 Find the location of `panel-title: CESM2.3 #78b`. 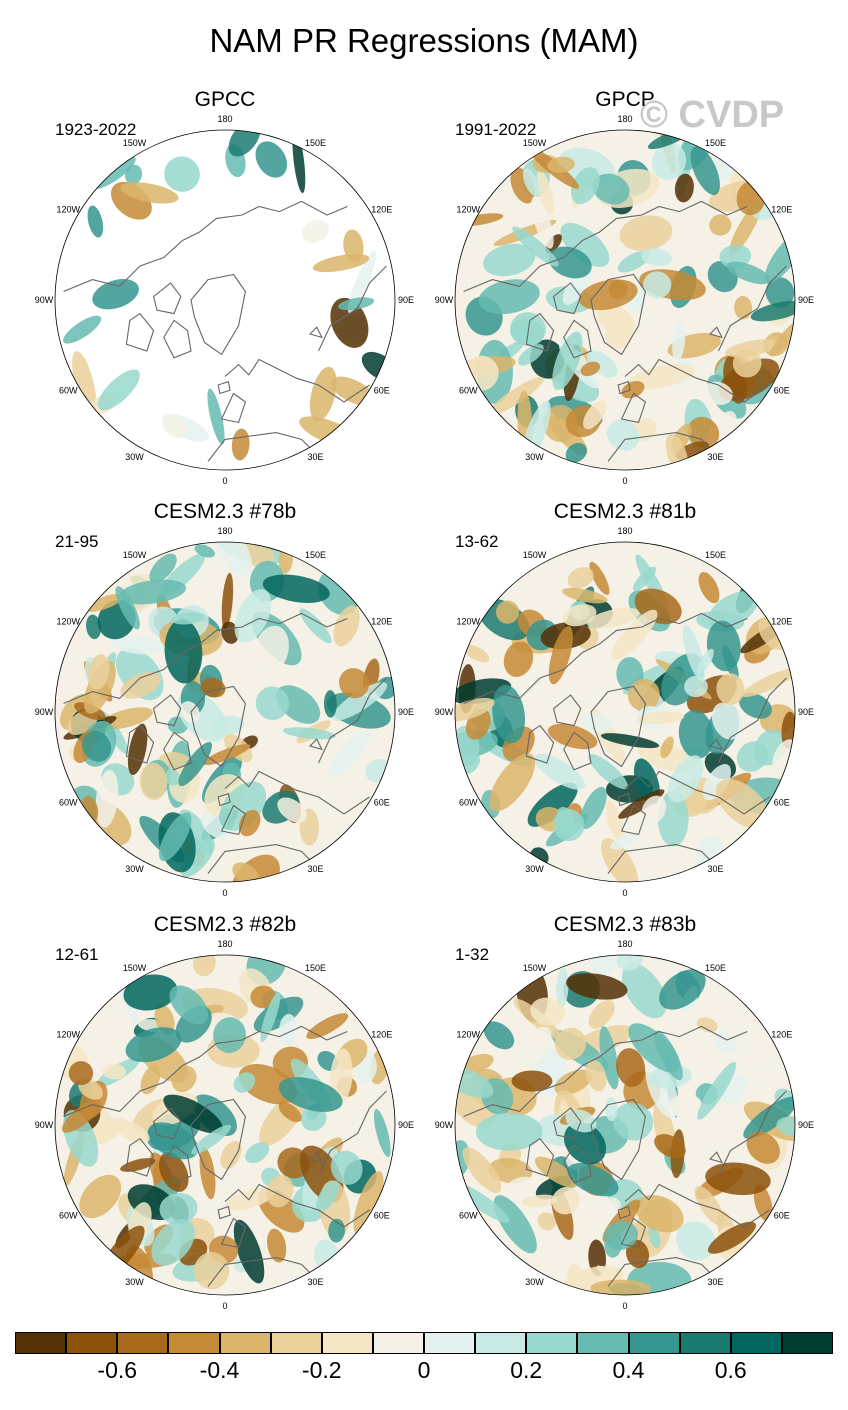

panel-title: CESM2.3 #78b is located at coordinates (225, 511).